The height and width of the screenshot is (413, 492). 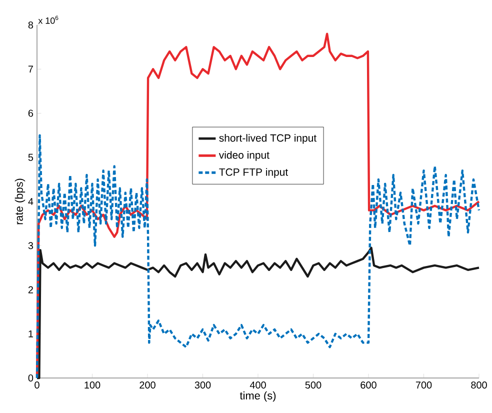 I want to click on x-tick-label: 500, so click(x=313, y=385).